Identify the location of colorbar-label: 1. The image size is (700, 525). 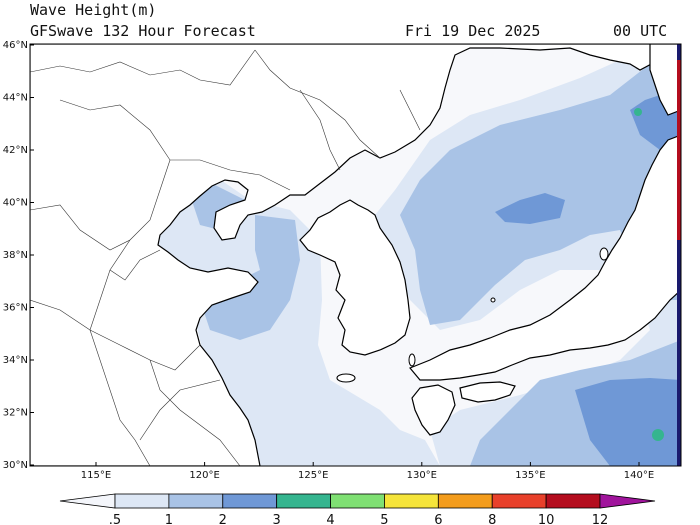
(169, 519).